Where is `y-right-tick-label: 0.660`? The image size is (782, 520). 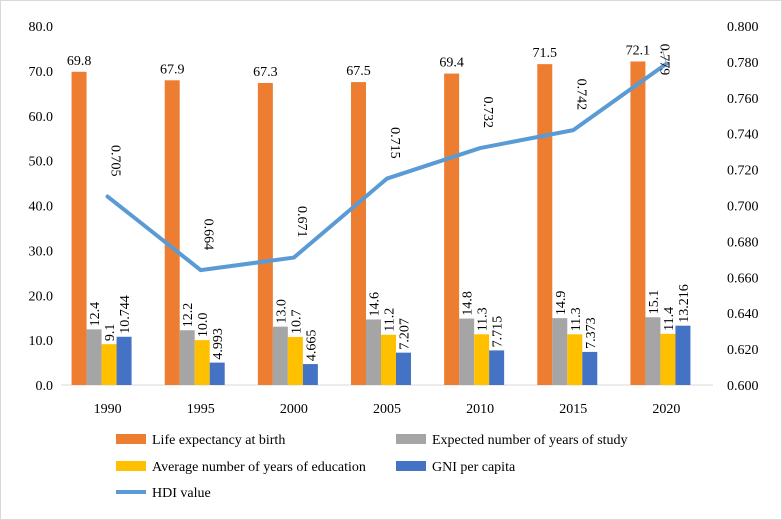 y-right-tick-label: 0.660 is located at coordinates (743, 278).